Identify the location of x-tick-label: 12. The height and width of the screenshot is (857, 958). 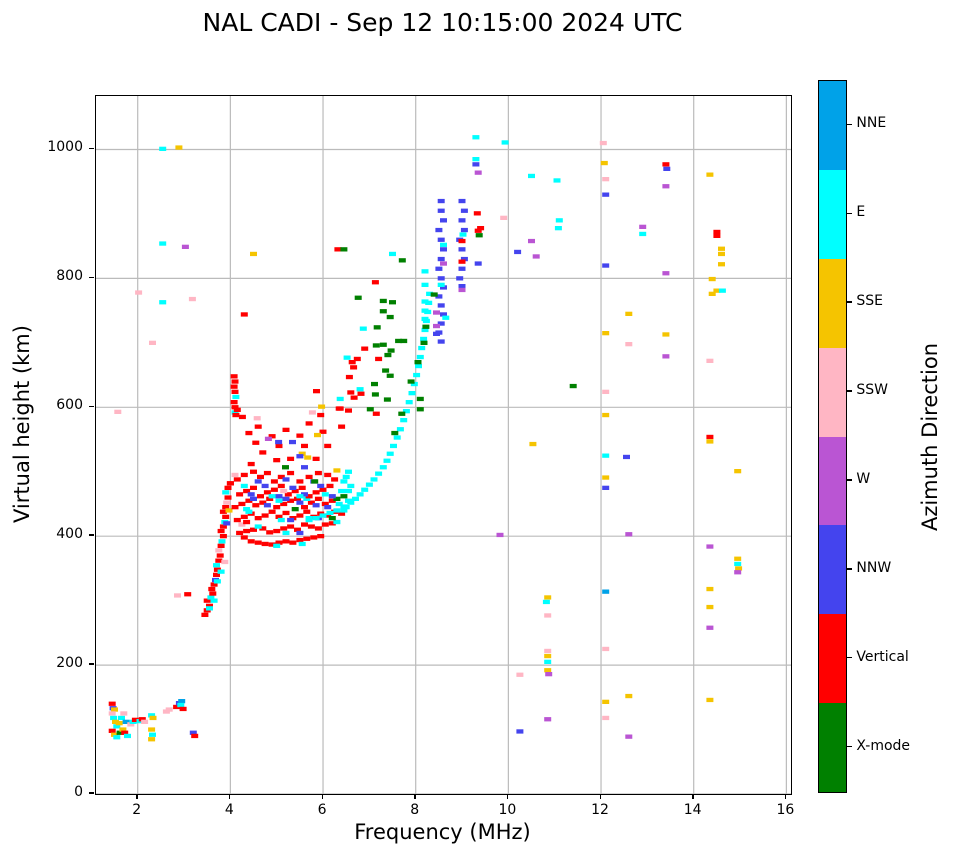
(600, 810).